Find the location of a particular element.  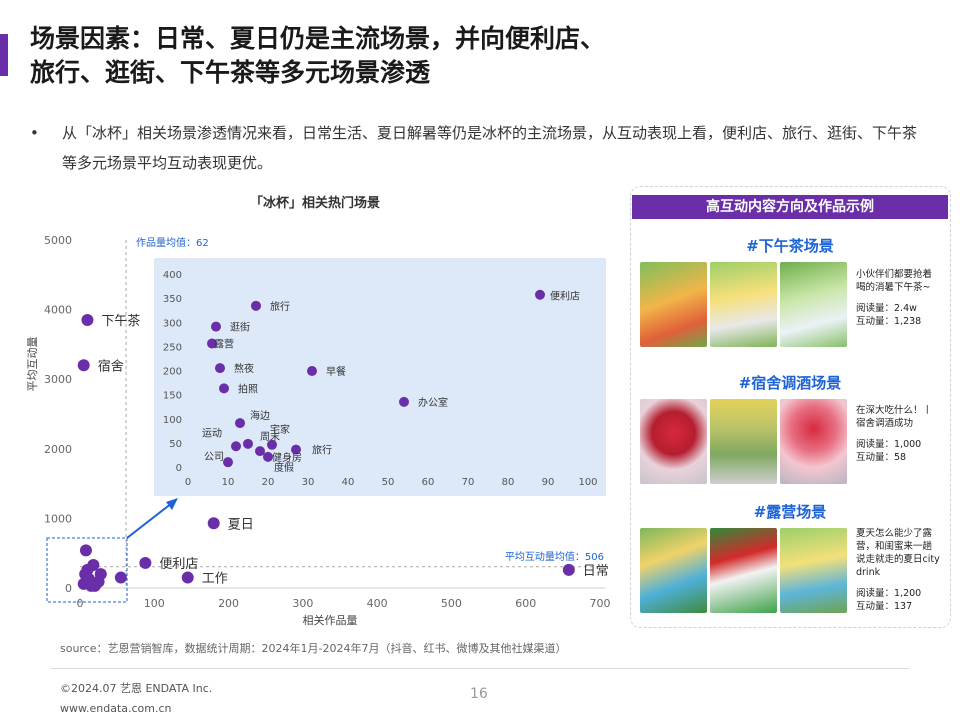

footer-divider is located at coordinates (480, 668).